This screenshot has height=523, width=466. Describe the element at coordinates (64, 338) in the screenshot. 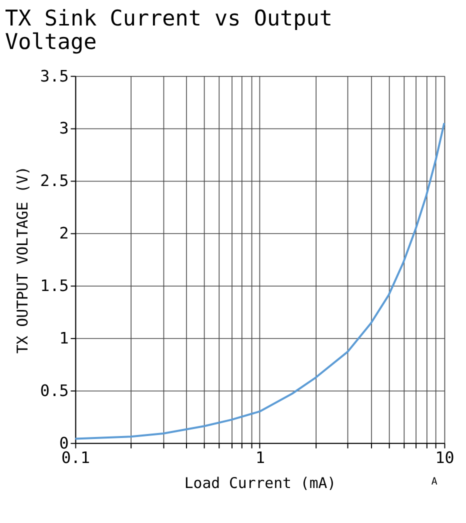

I see `y-tick-label: 1` at that location.